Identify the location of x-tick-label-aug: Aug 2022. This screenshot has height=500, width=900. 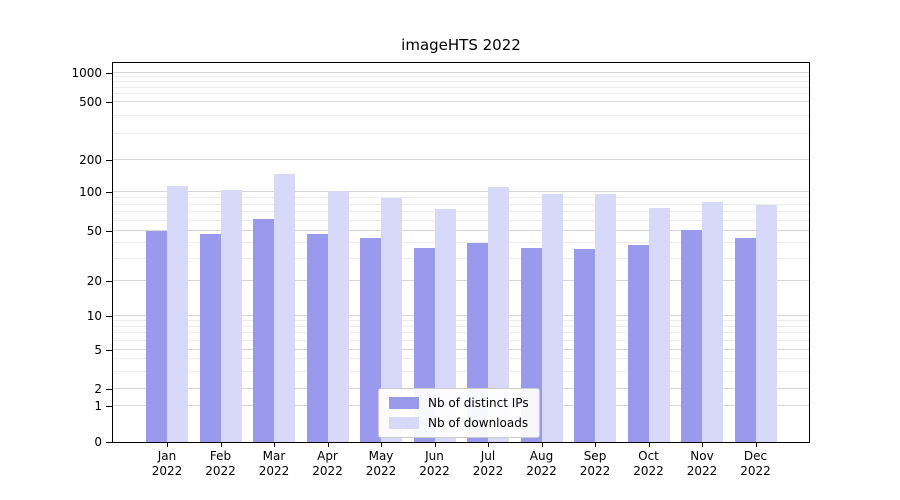
(542, 464).